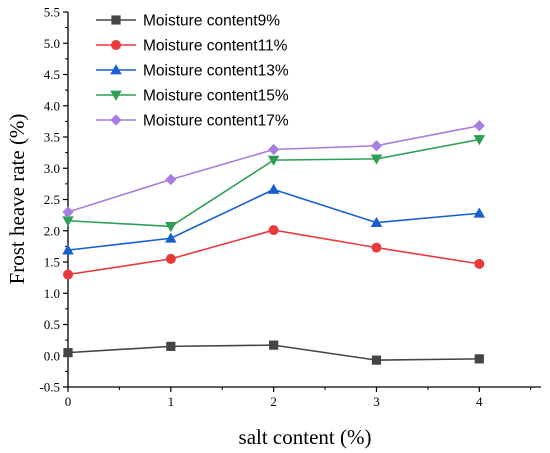 This screenshot has width=550, height=453. Describe the element at coordinates (52, 137) in the screenshot. I see `y-tick-label: 3.5` at that location.